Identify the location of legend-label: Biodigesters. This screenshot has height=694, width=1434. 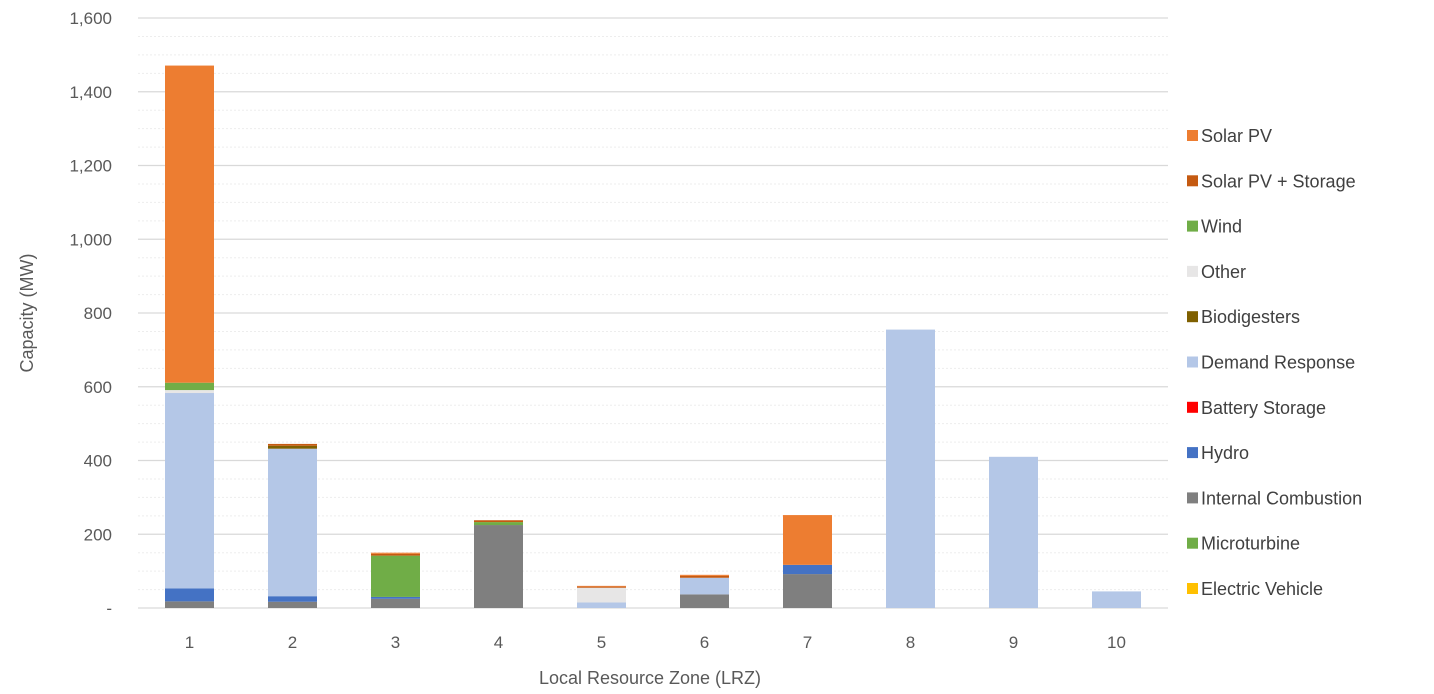
(1250, 317).